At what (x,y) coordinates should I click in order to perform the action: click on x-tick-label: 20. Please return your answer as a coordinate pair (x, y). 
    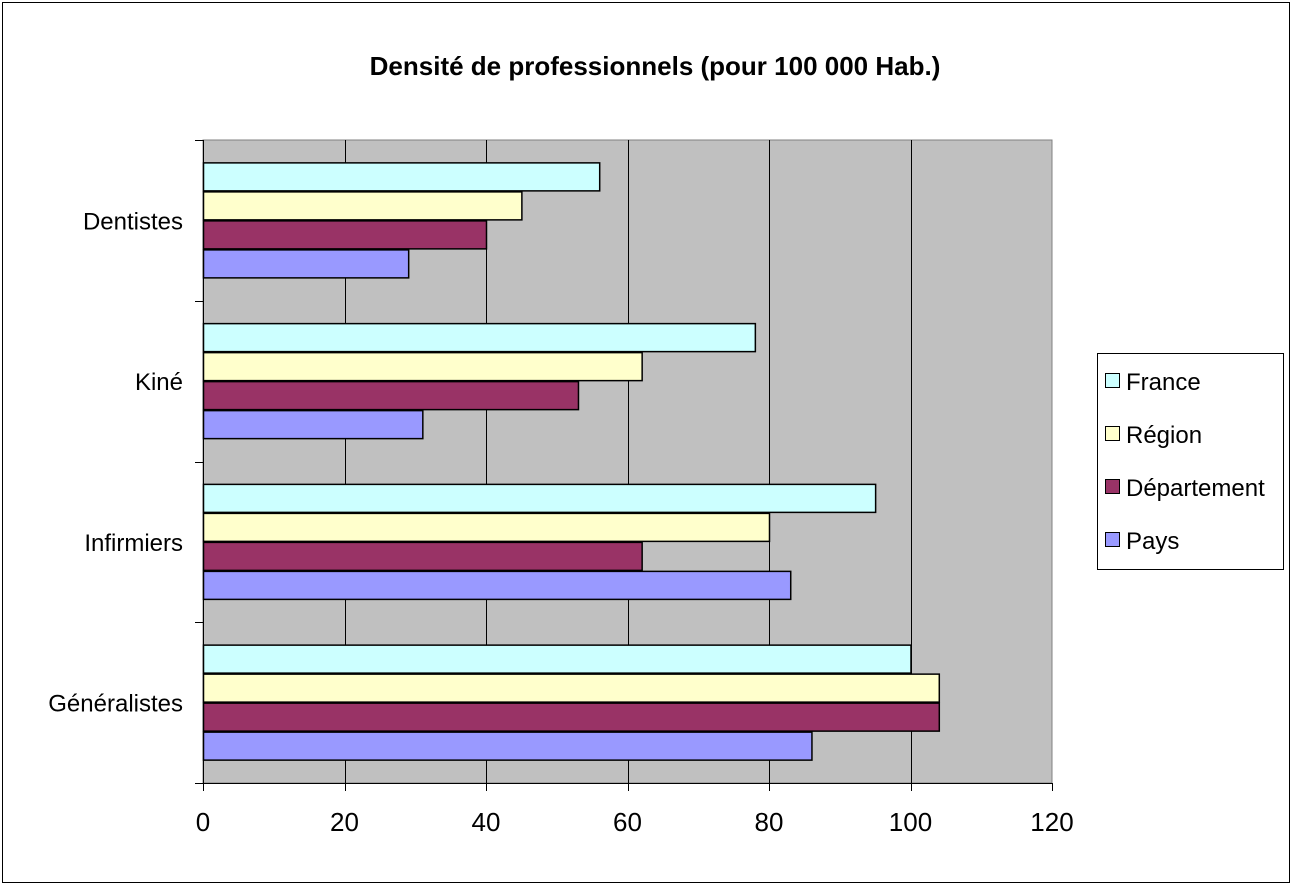
    Looking at the image, I should click on (344, 822).